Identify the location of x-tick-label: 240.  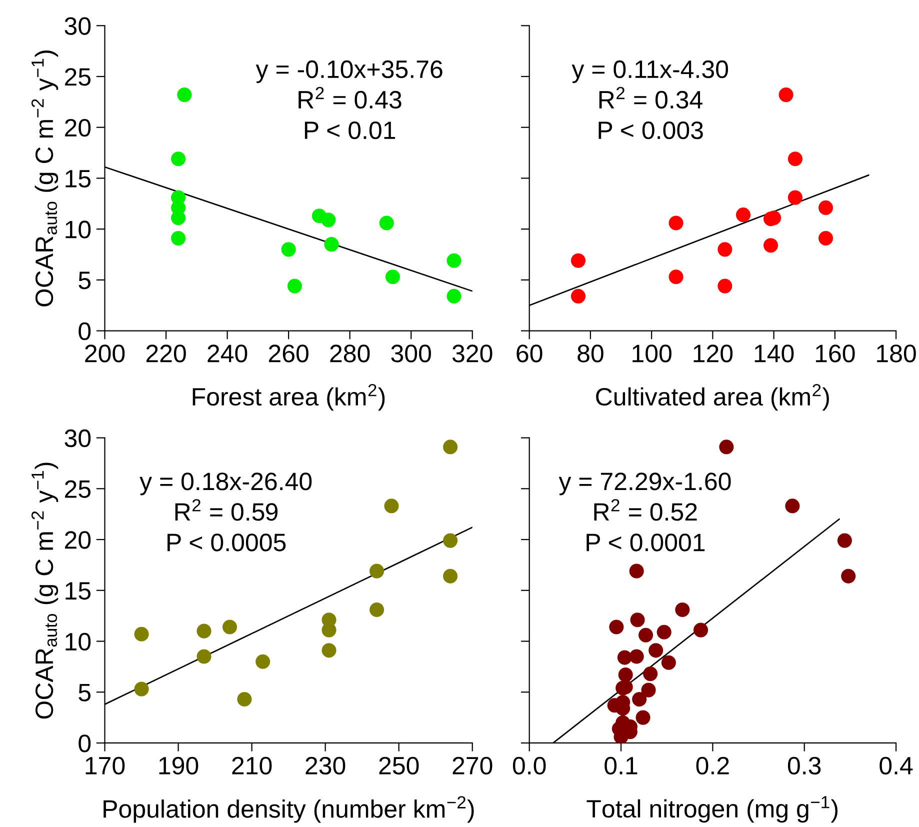
(228, 353).